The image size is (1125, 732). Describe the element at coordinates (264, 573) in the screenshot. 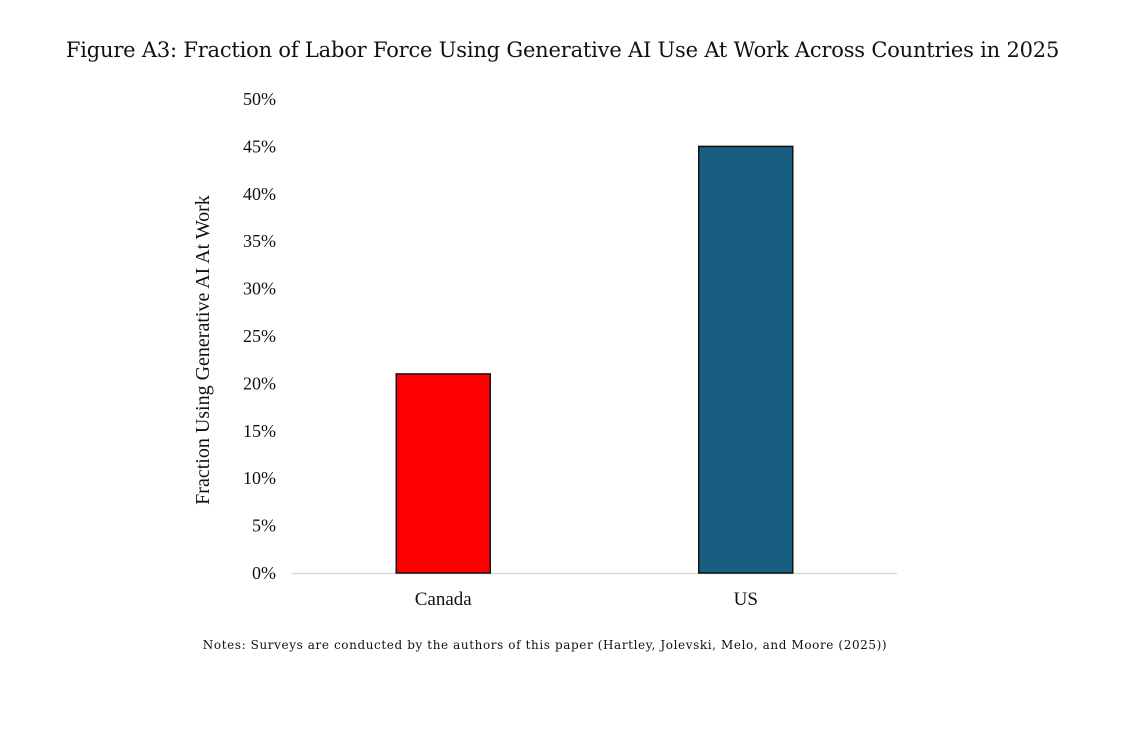

I see `y-tick-label: 0%` at that location.